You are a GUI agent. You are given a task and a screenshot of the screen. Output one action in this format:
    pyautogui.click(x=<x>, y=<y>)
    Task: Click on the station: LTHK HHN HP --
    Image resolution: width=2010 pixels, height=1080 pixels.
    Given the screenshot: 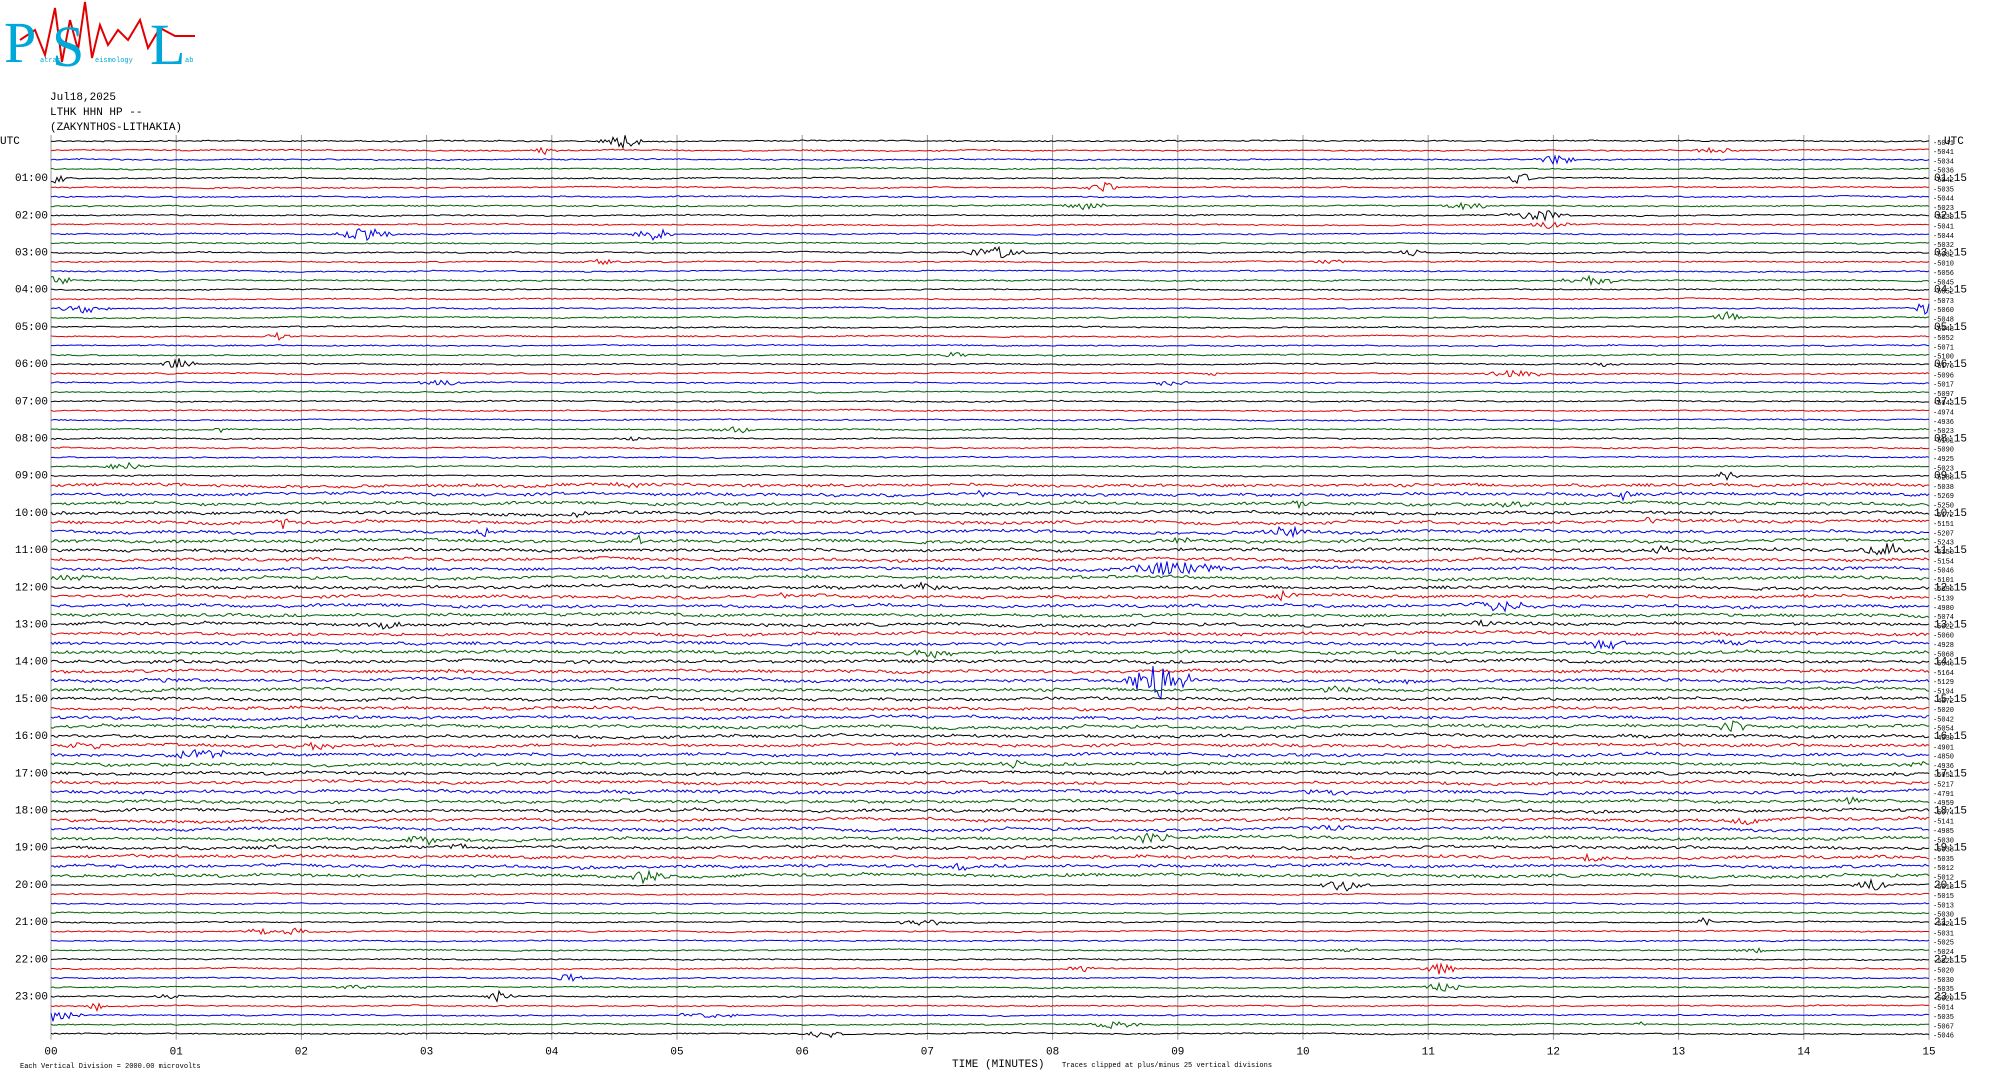 What is the action you would take?
    pyautogui.click(x=96, y=113)
    